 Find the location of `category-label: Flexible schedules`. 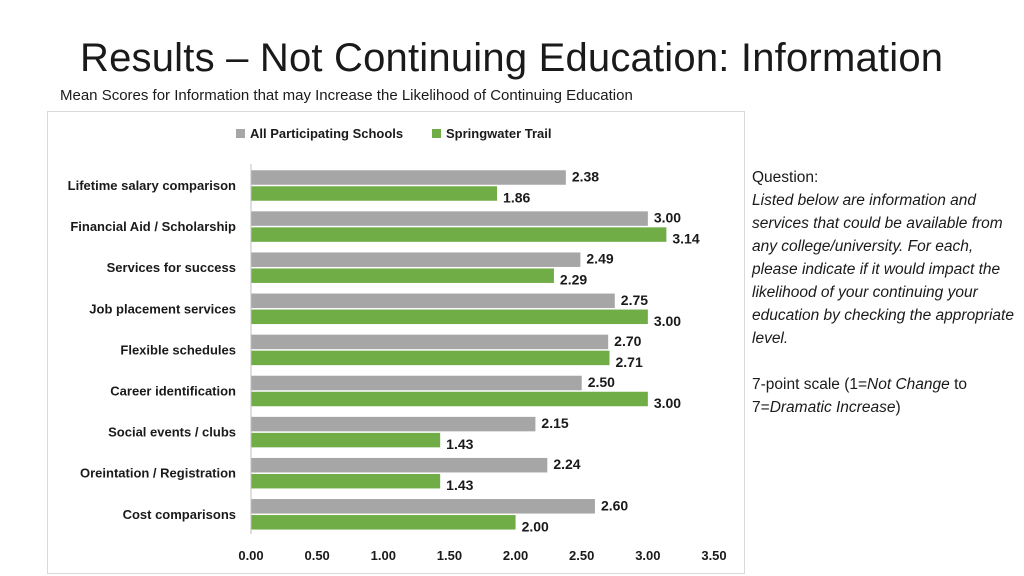

category-label: Flexible schedules is located at coordinates (178, 349).